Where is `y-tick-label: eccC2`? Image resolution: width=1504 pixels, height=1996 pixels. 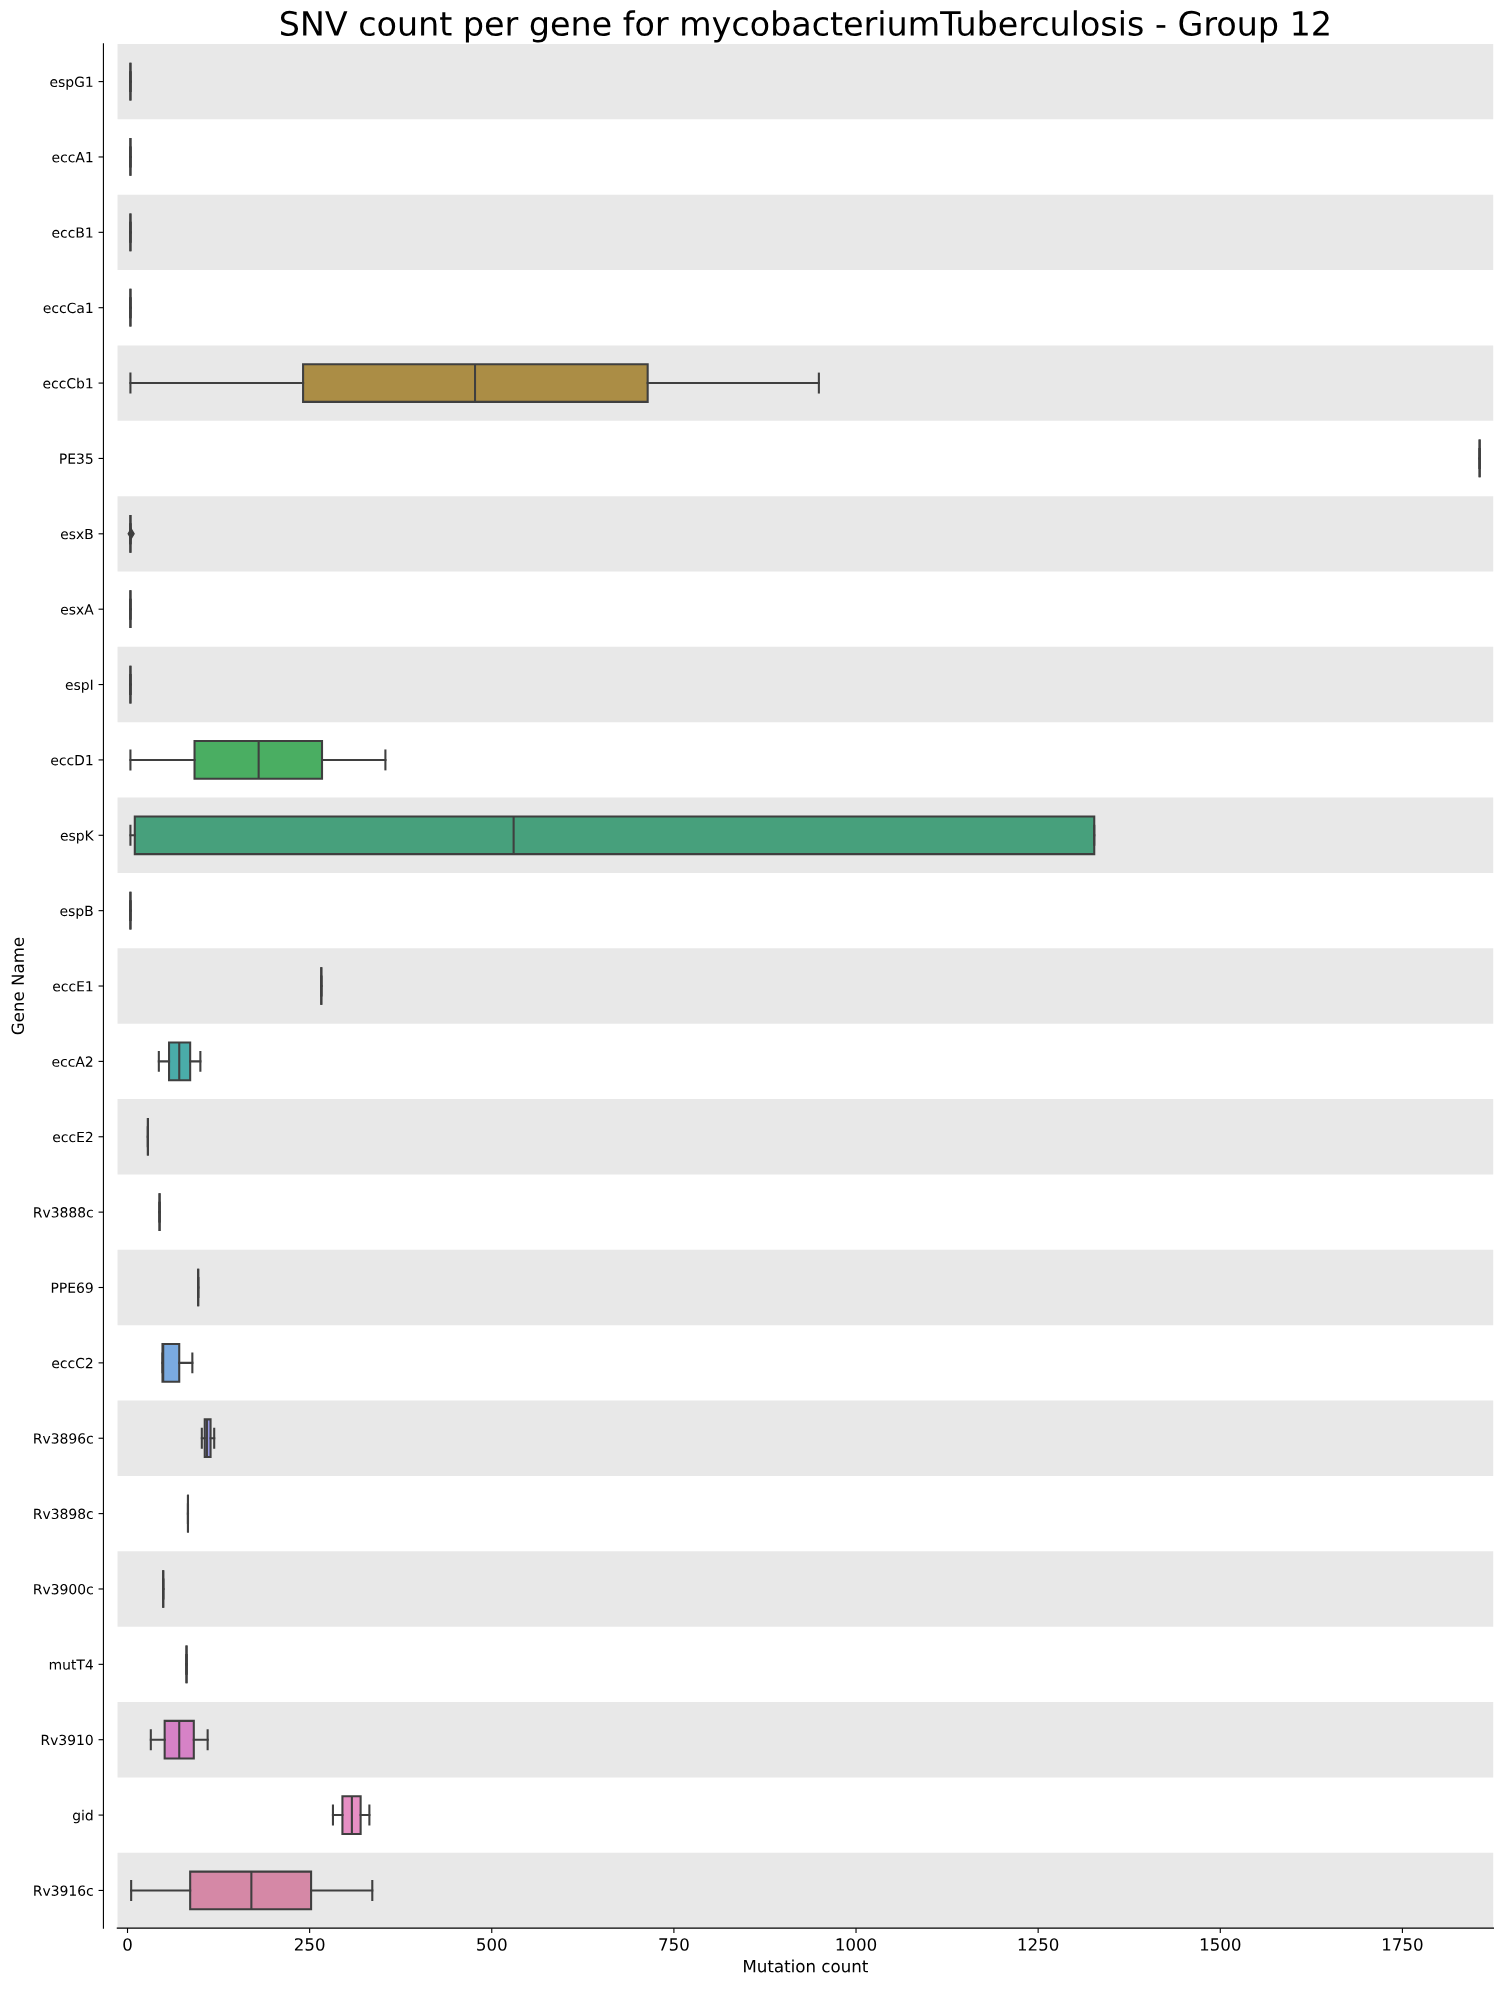
y-tick-label: eccC2 is located at coordinates (72, 1363).